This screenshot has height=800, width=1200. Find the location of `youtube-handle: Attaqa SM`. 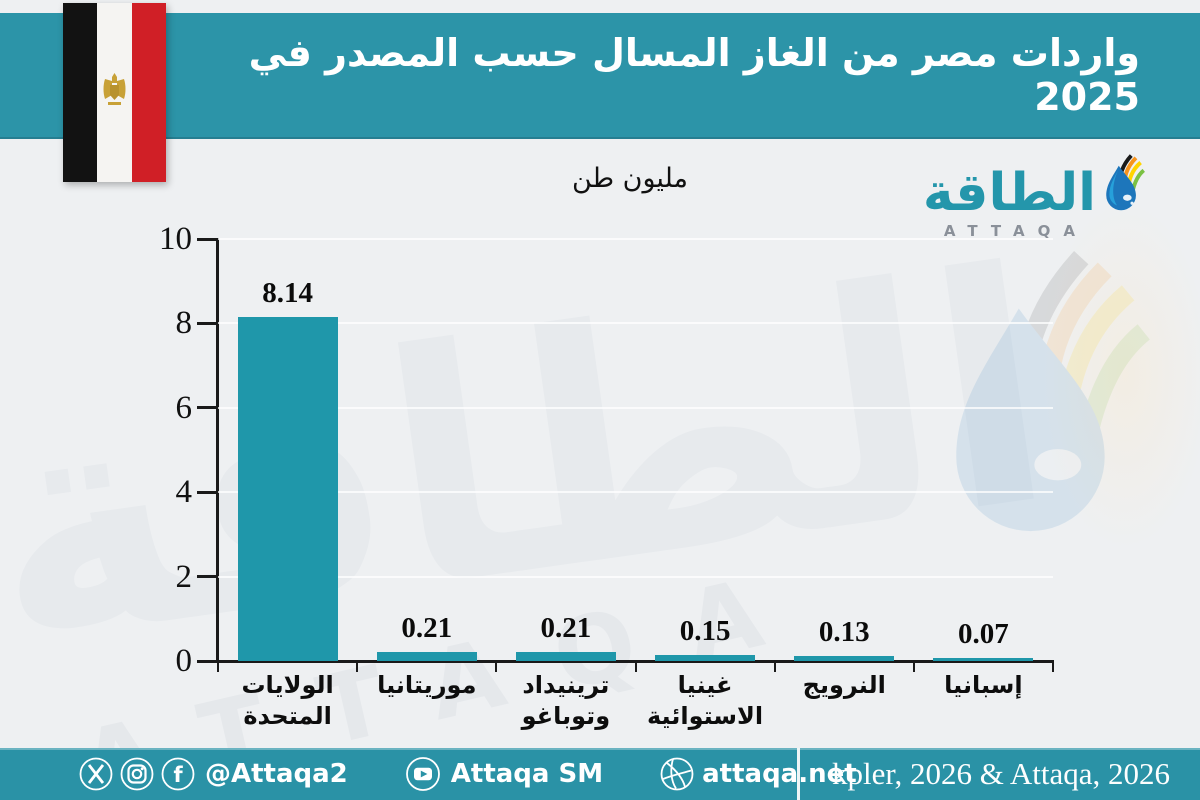

youtube-handle: Attaqa SM is located at coordinates (527, 774).